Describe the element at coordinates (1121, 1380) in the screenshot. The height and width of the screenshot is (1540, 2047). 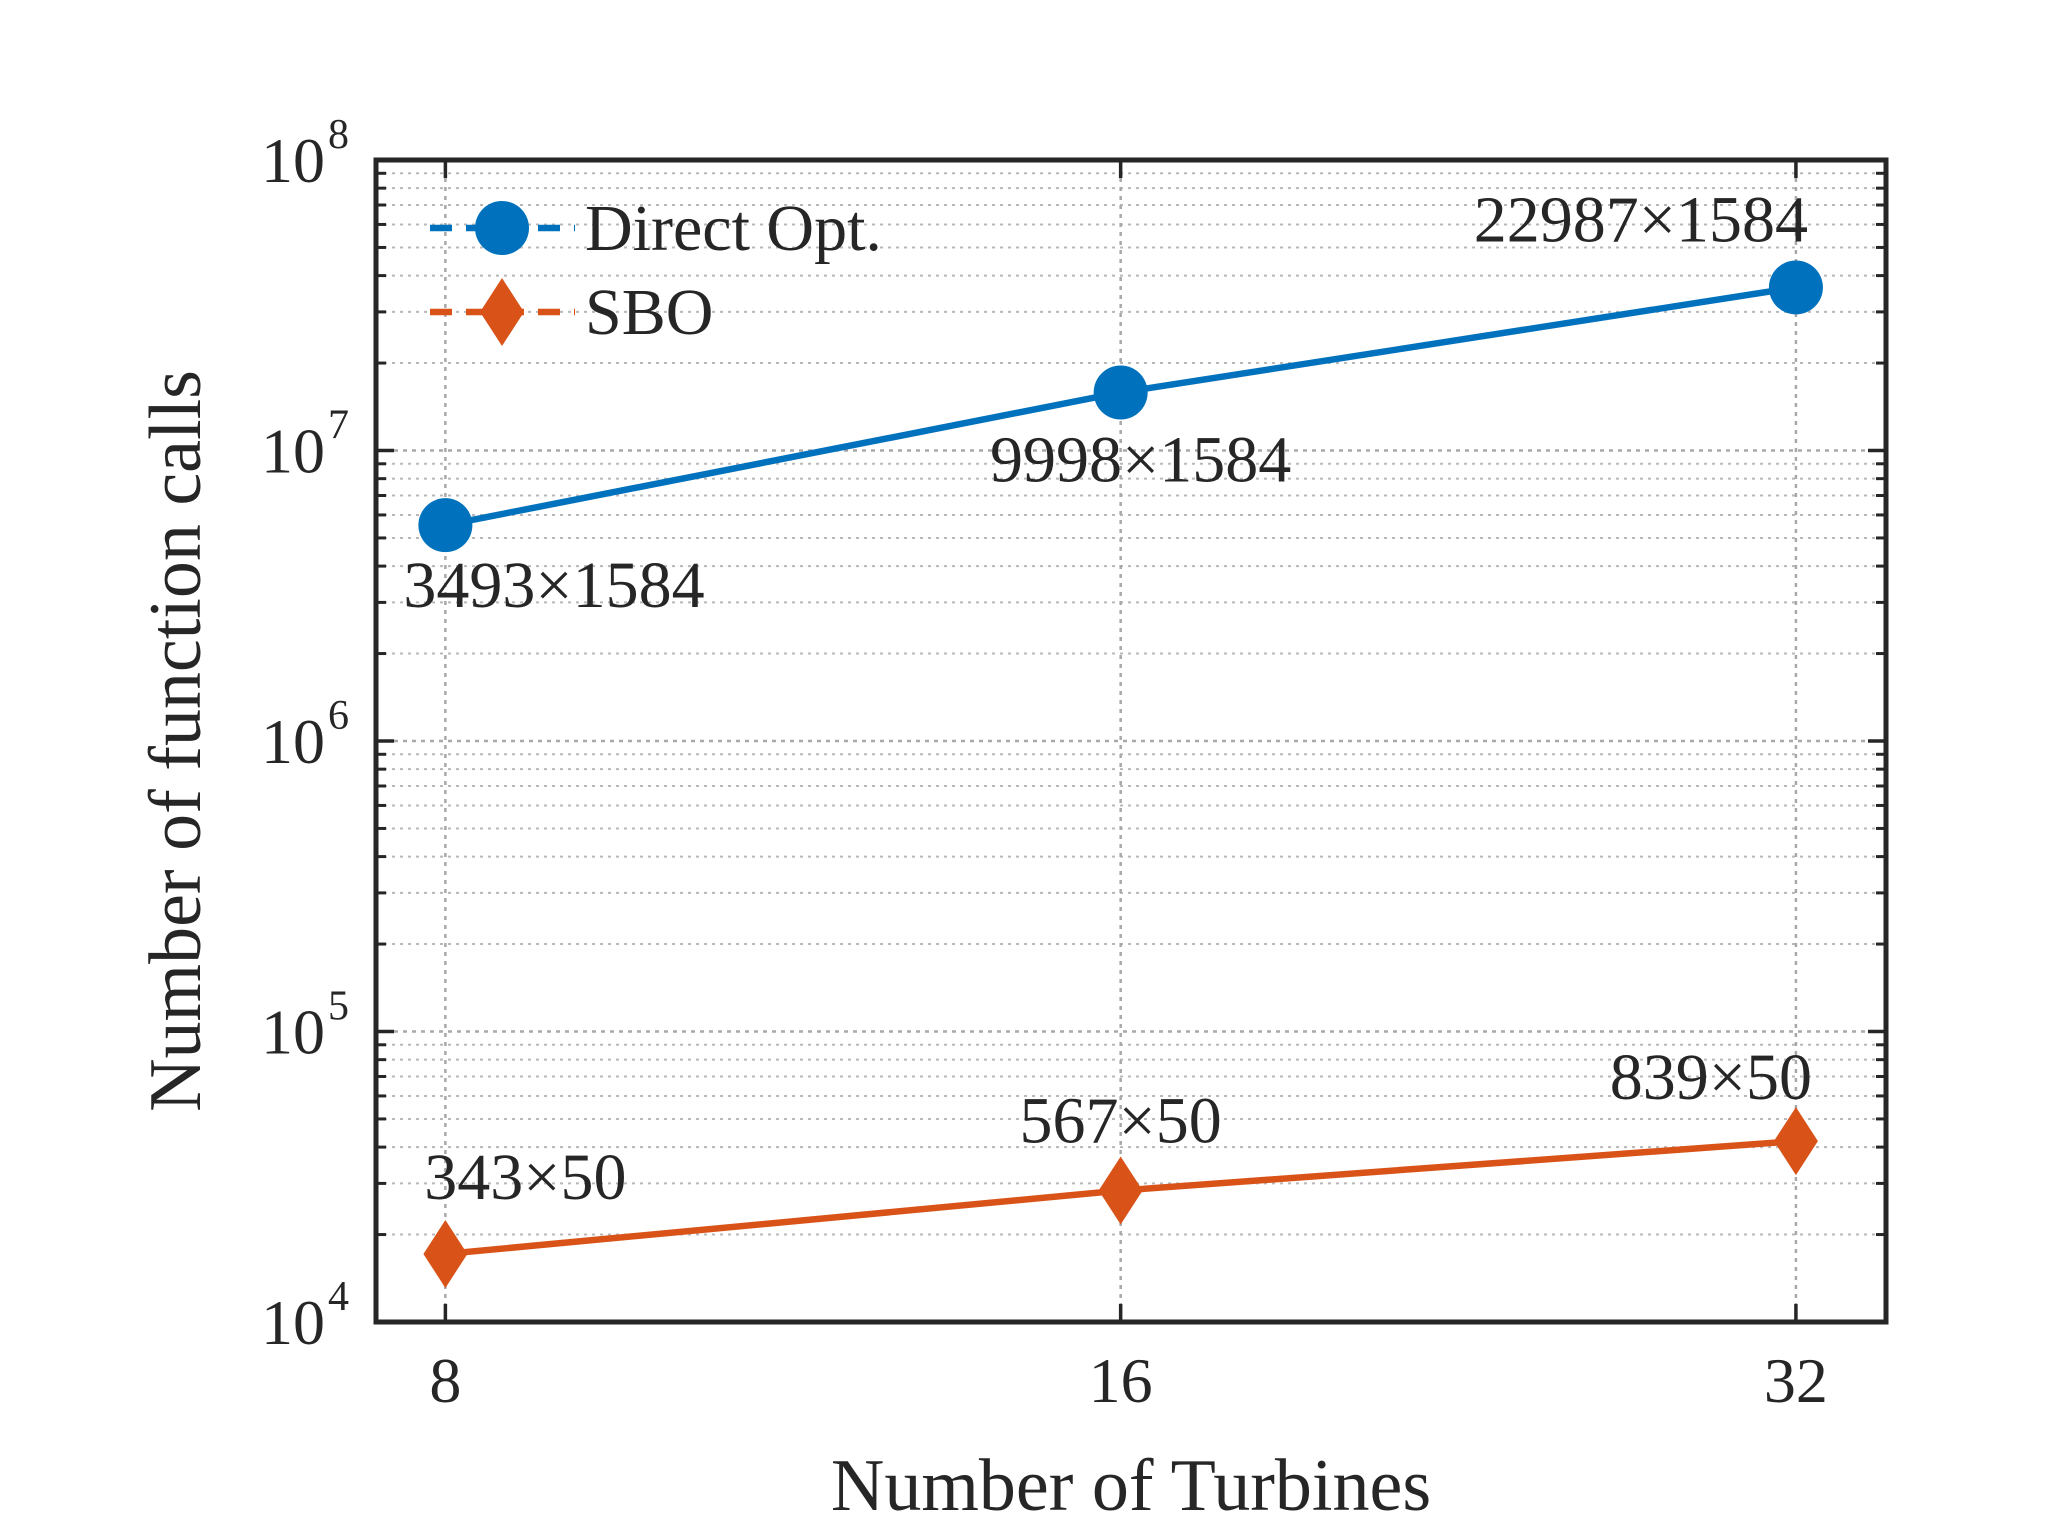
I see `x-tick-label: 16` at that location.